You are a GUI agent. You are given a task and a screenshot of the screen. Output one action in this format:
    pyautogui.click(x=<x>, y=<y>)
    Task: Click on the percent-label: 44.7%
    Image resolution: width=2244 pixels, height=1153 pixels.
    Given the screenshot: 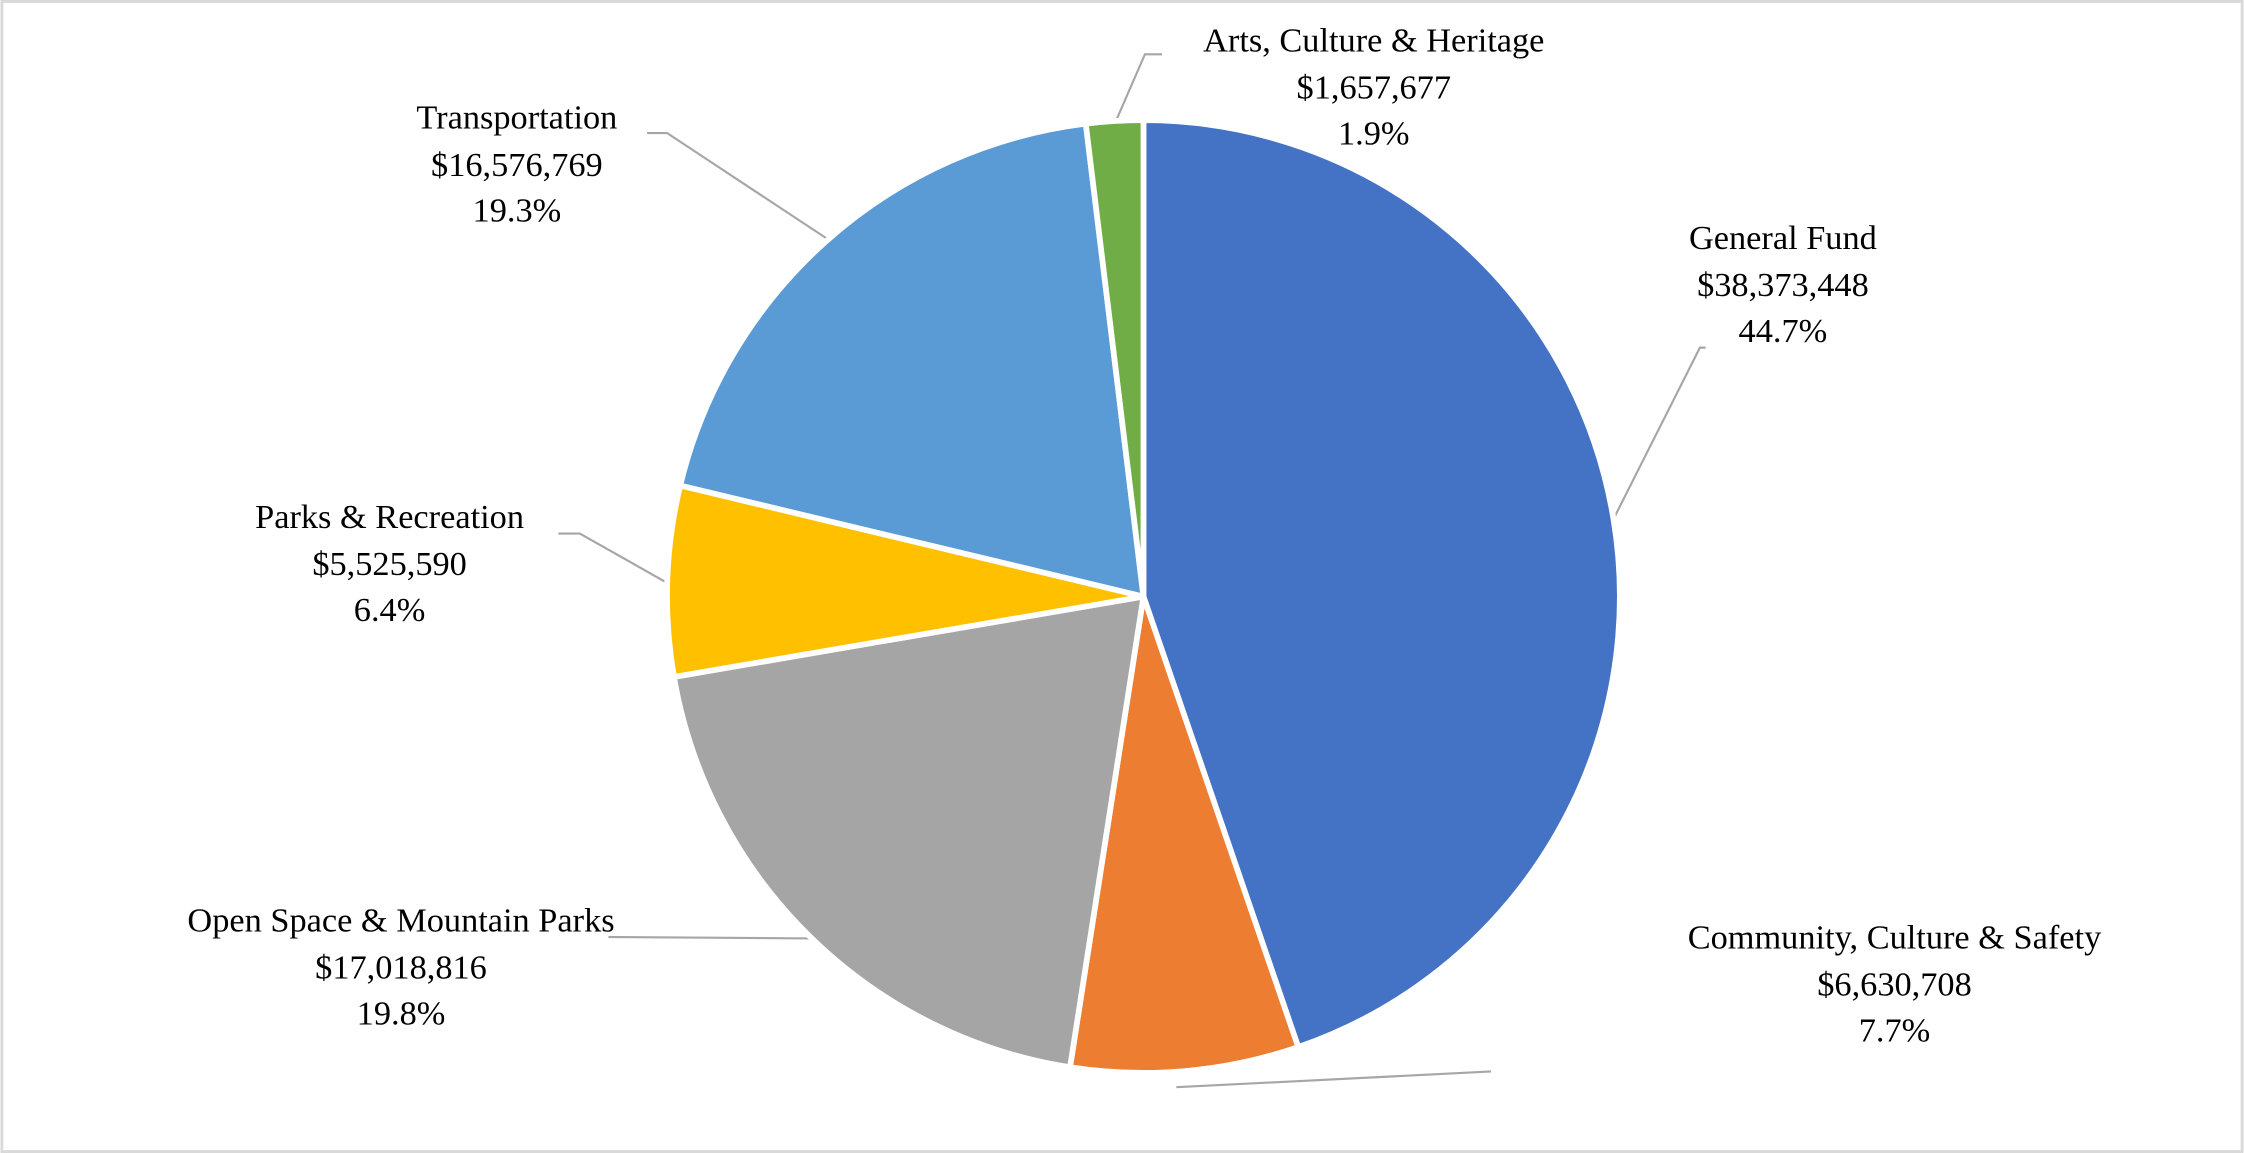 What is the action you would take?
    pyautogui.click(x=1783, y=332)
    